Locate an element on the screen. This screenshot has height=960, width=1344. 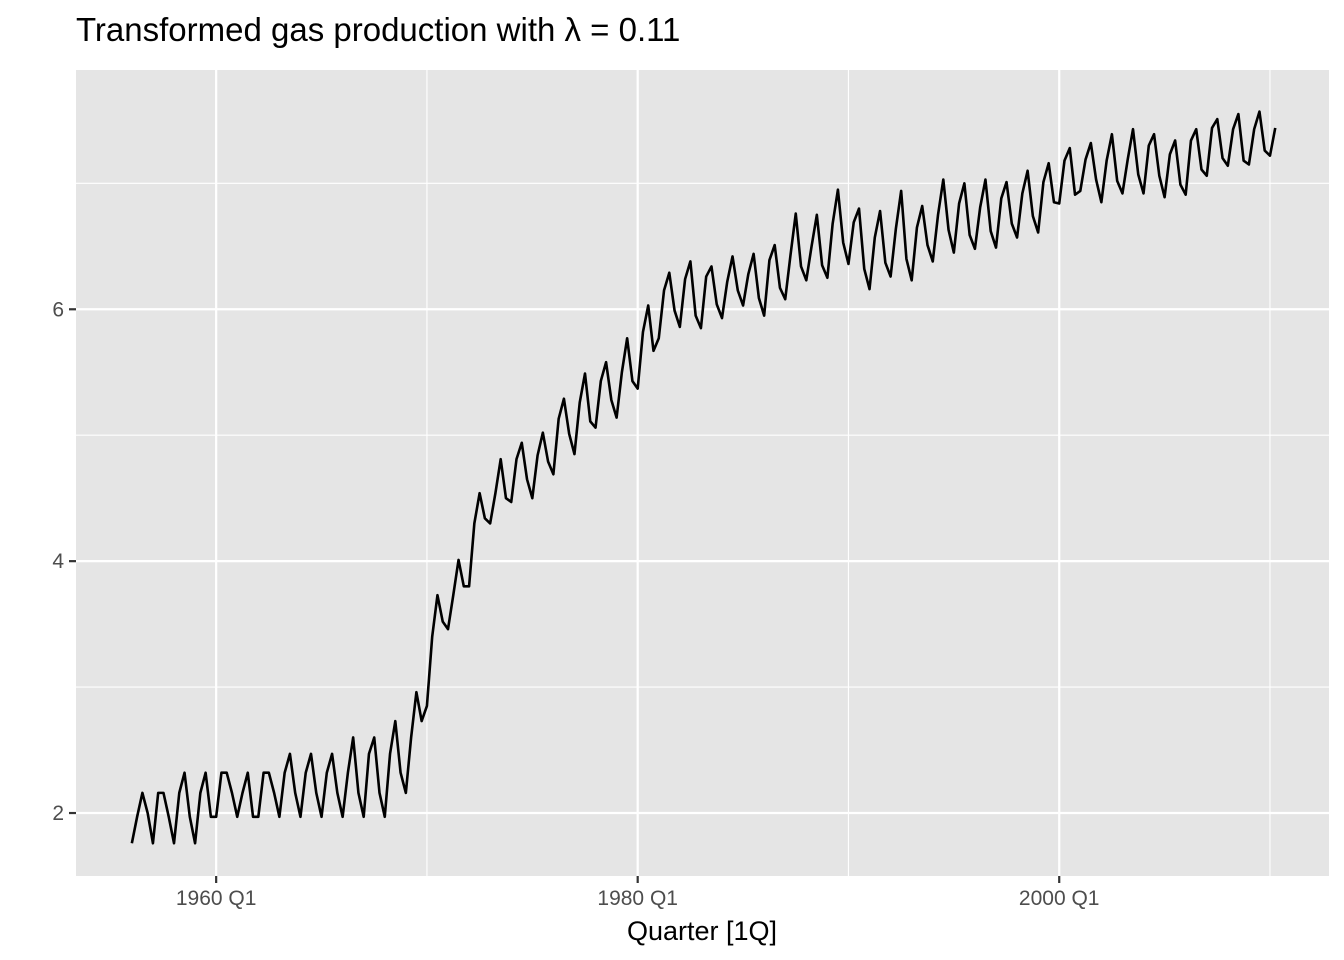
x-axis-title: Quarter [1Q] is located at coordinates (702, 931).